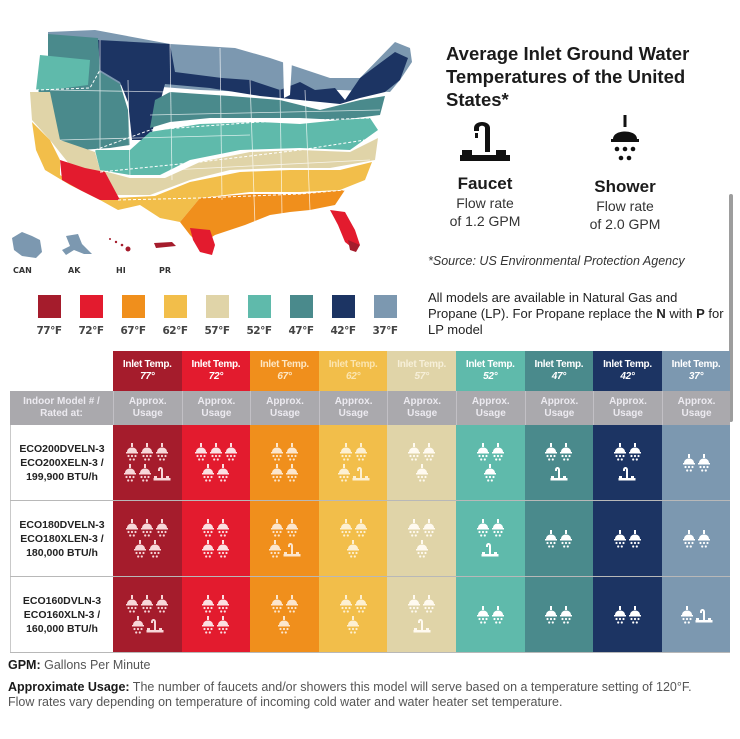 This screenshot has width=740, height=739. I want to click on models-note-with: with, so click(681, 313).